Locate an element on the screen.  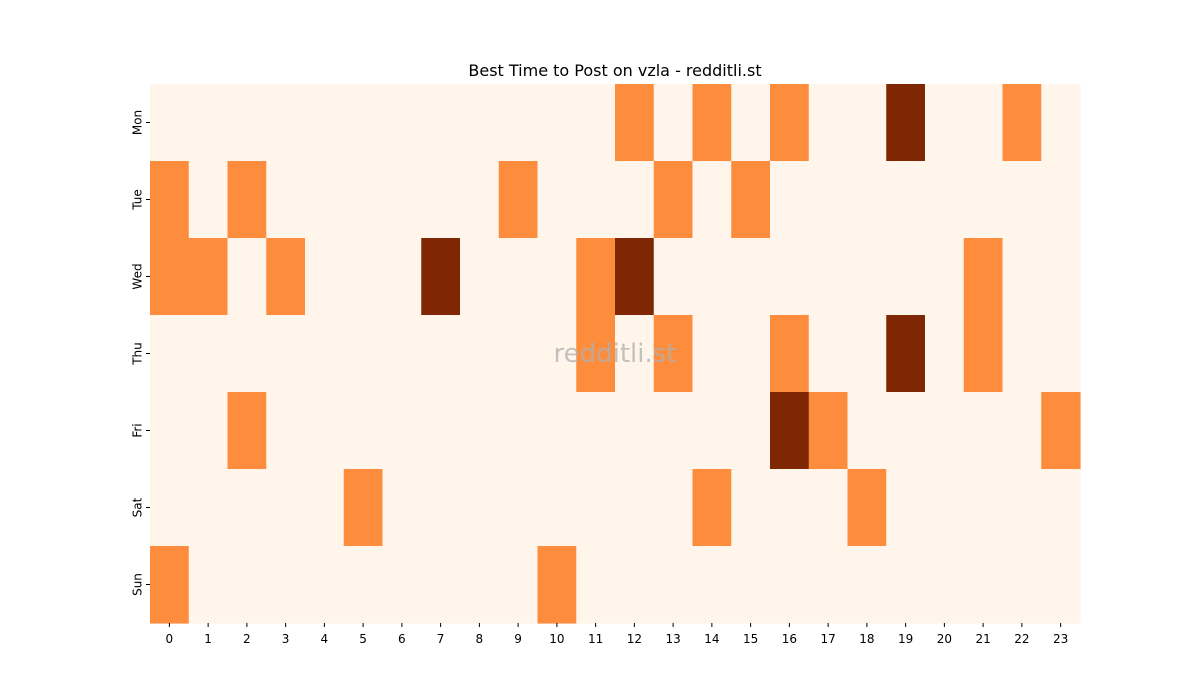
x-tick-label: 4 is located at coordinates (325, 639).